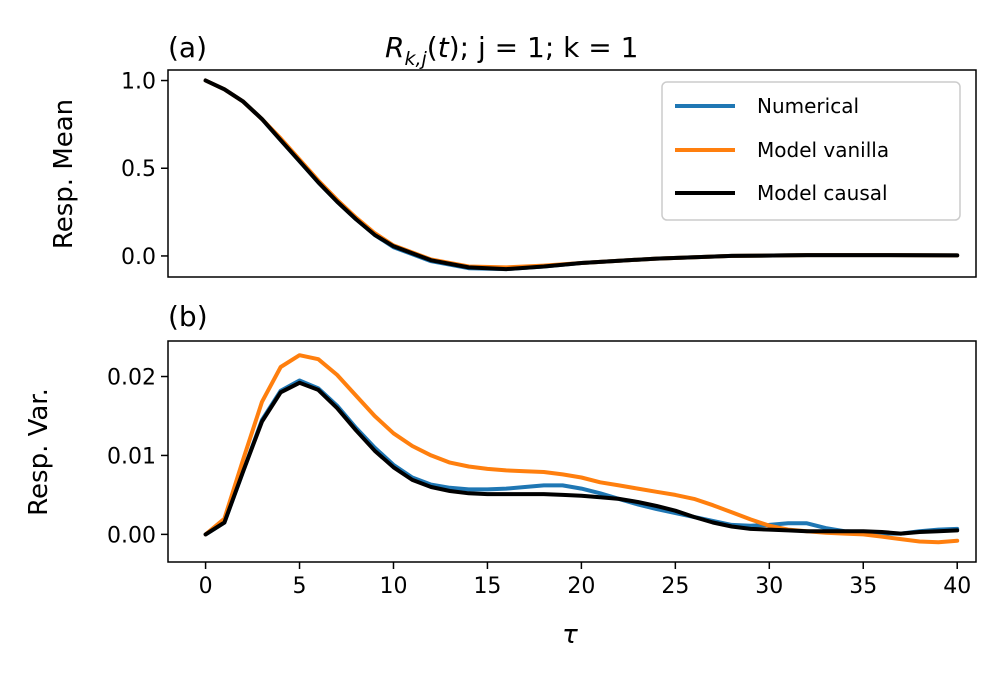 The width and height of the screenshot is (996, 676). I want to click on legend-frame, so click(811, 151).